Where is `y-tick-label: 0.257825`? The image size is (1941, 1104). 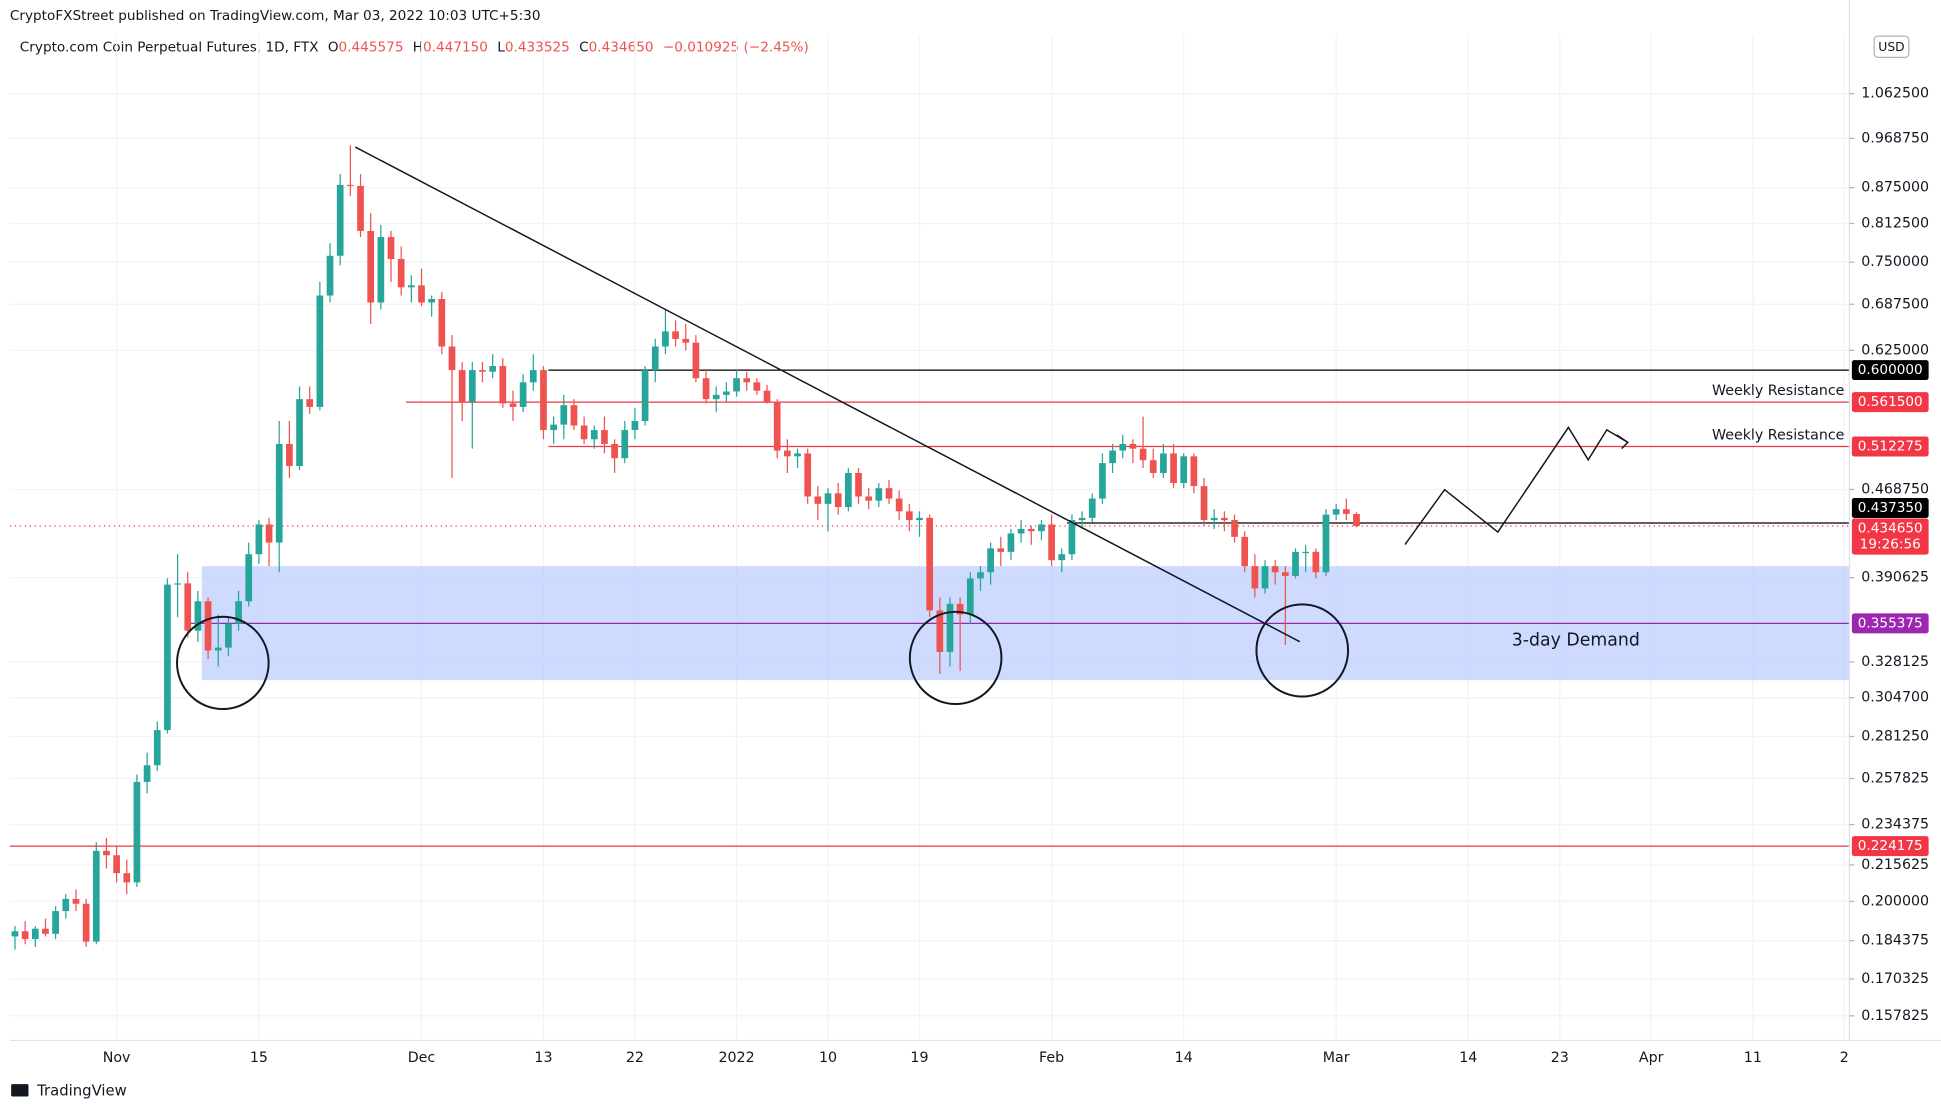 y-tick-label: 0.257825 is located at coordinates (1895, 778).